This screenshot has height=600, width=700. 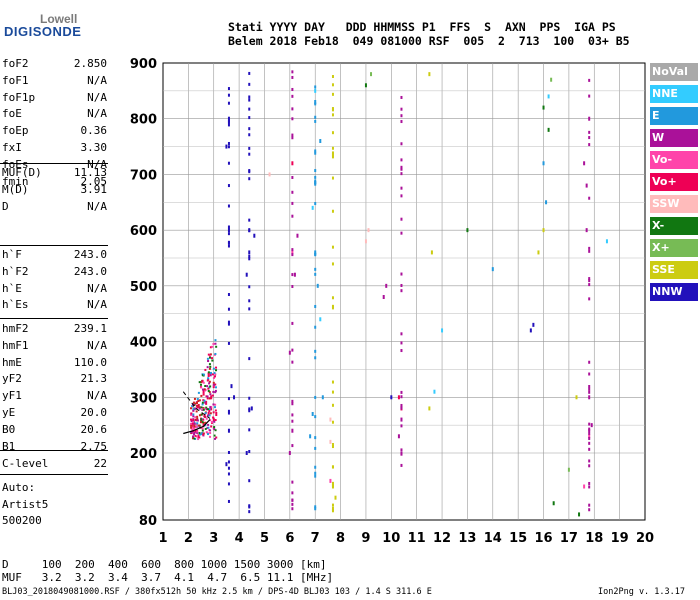 What do you see at coordinates (15, 345) in the screenshot?
I see `param-label: hmF1` at bounding box center [15, 345].